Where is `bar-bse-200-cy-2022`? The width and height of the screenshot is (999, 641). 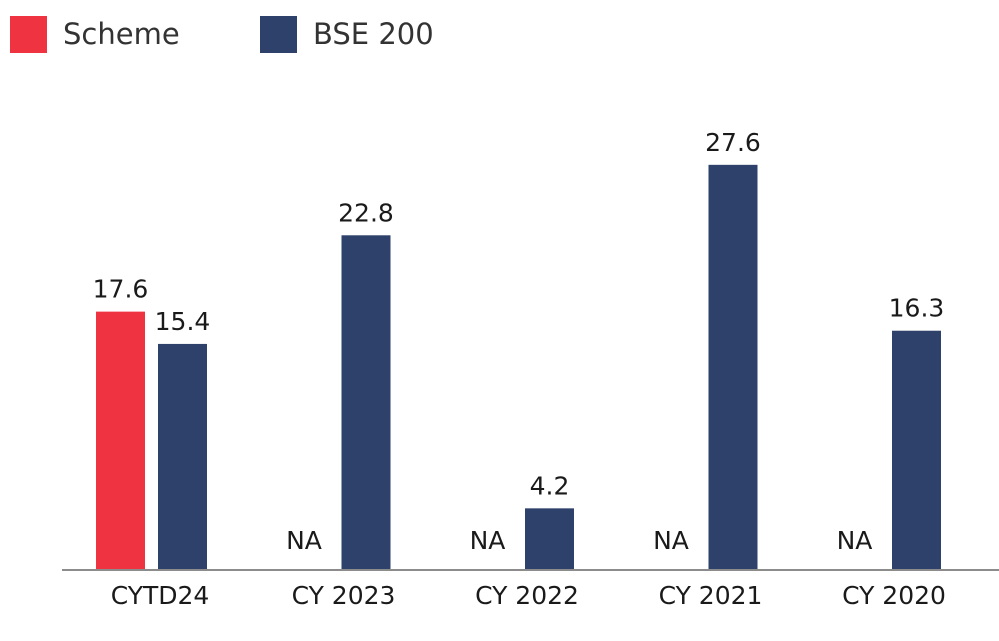 bar-bse-200-cy-2022 is located at coordinates (549, 539).